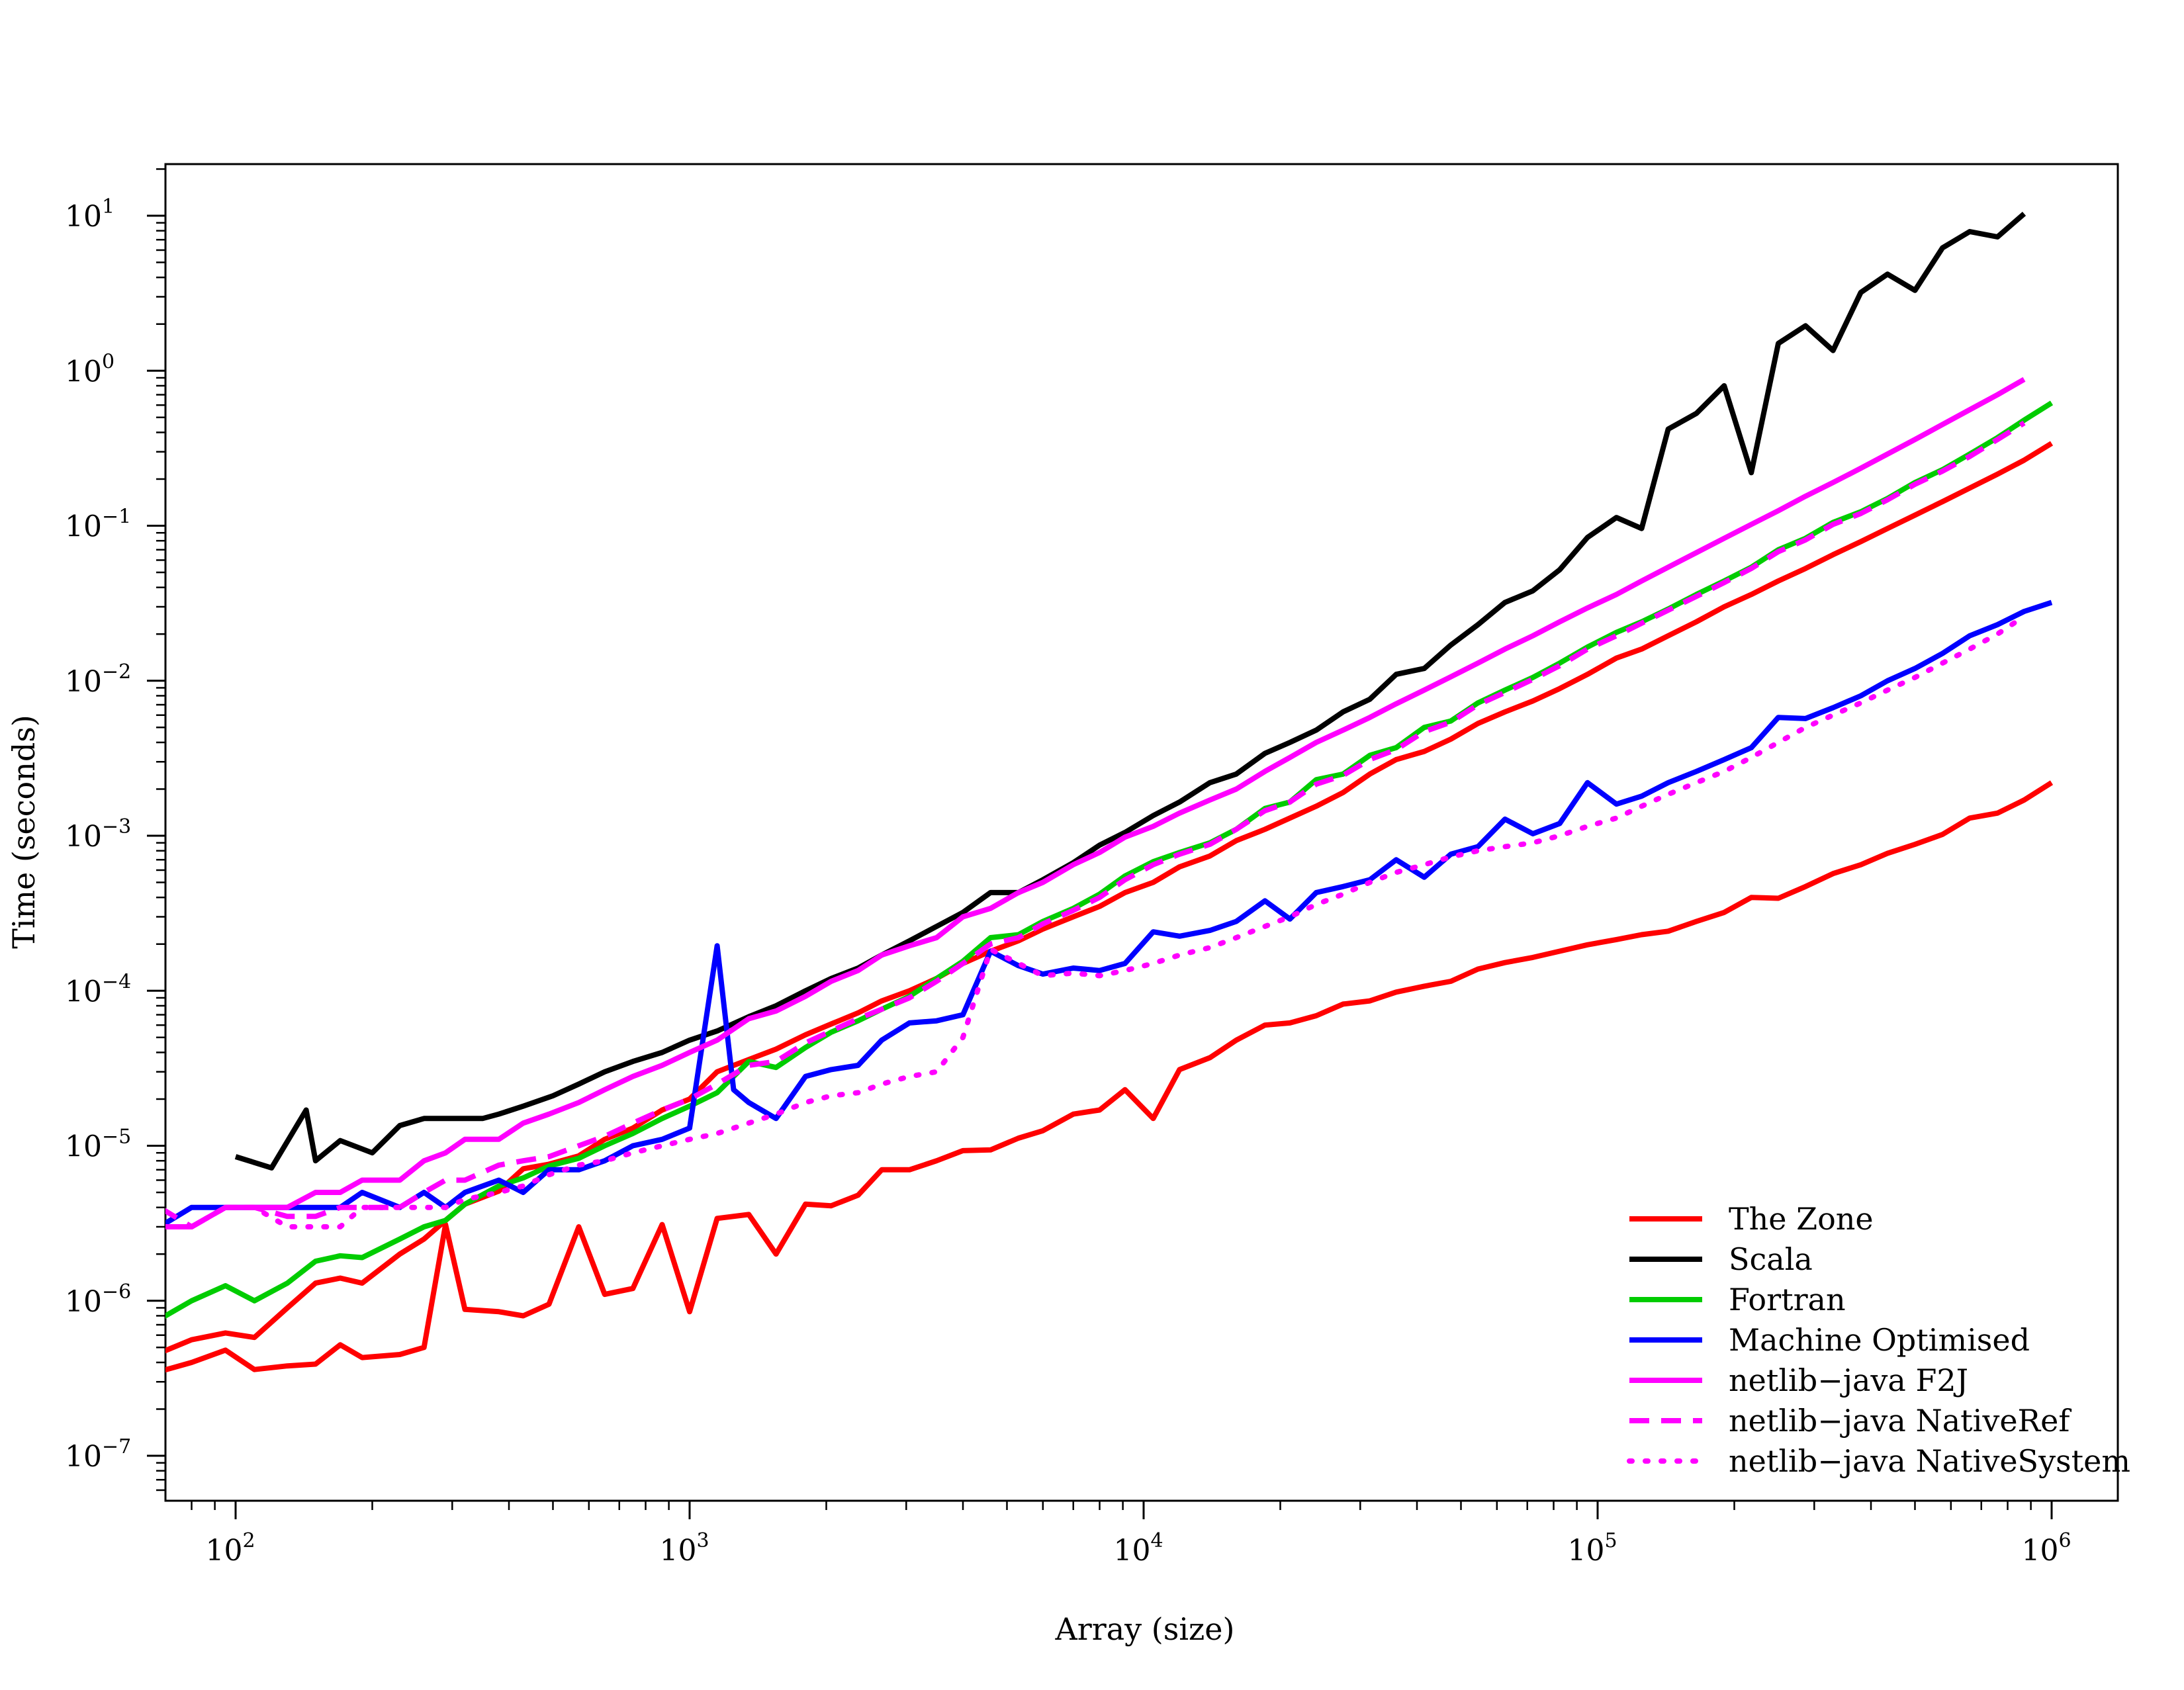  I want to click on y-axis-title: Time (seconds), so click(24, 832).